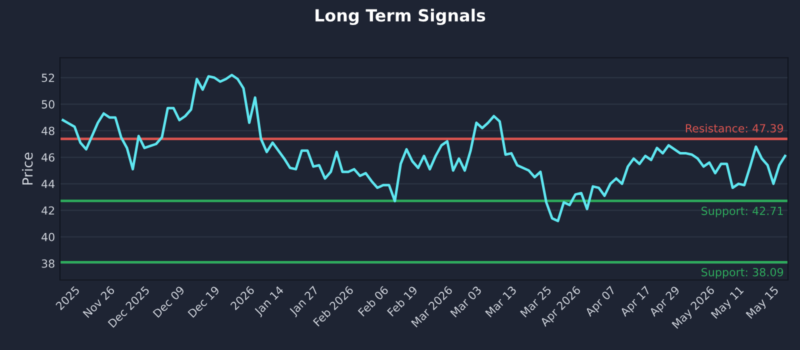  What do you see at coordinates (402, 301) in the screenshot?
I see `x-tick-label: Feb 19` at bounding box center [402, 301].